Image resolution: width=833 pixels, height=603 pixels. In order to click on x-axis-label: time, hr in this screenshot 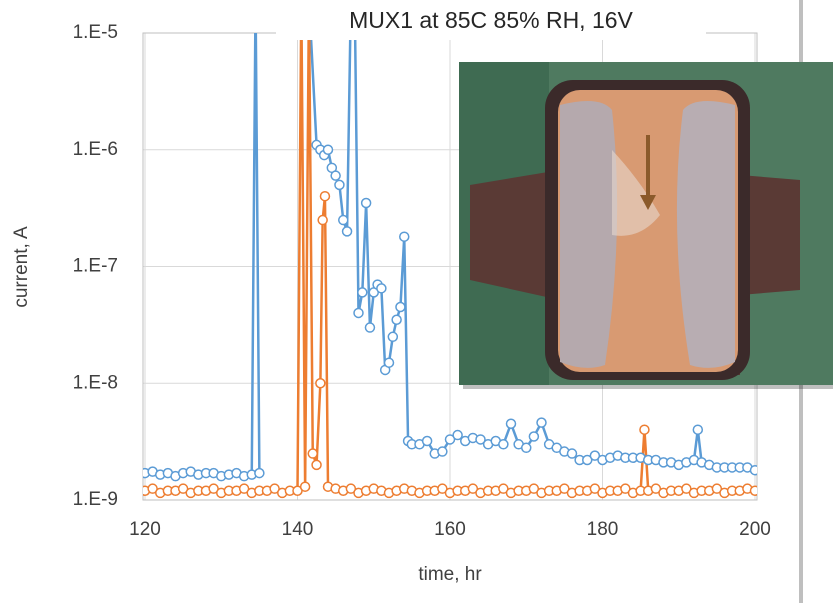, I will do `click(450, 574)`.